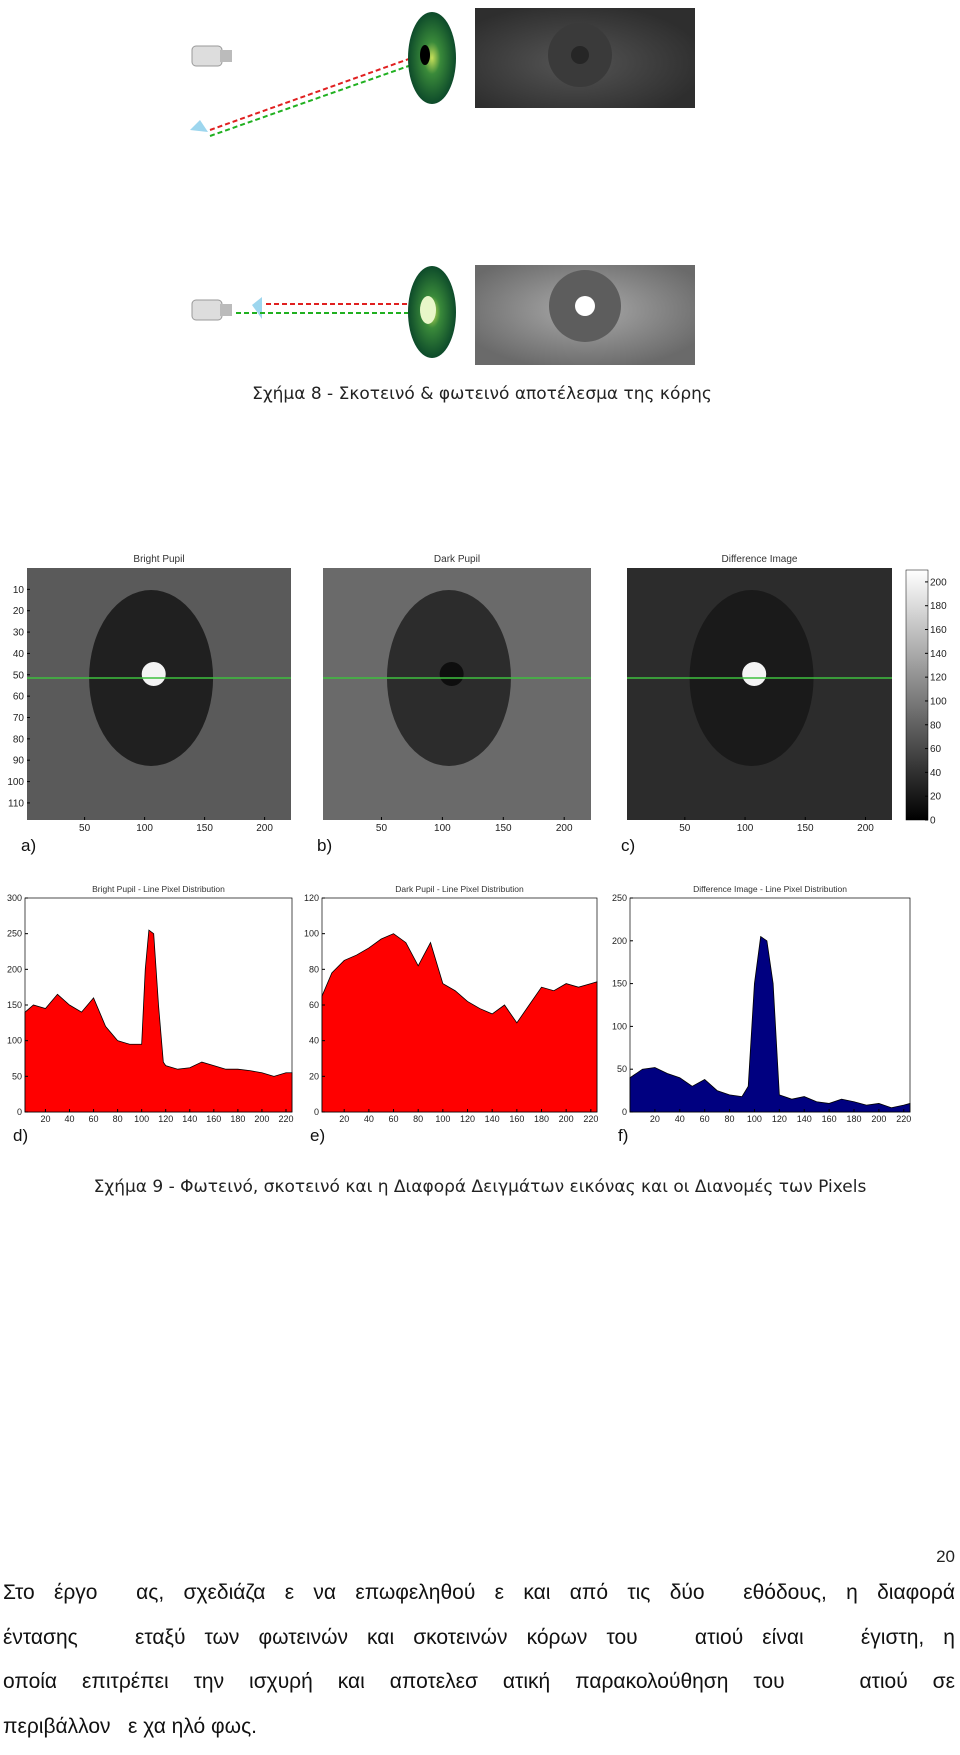  I want to click on colorbar-tick-label: 80, so click(936, 725).